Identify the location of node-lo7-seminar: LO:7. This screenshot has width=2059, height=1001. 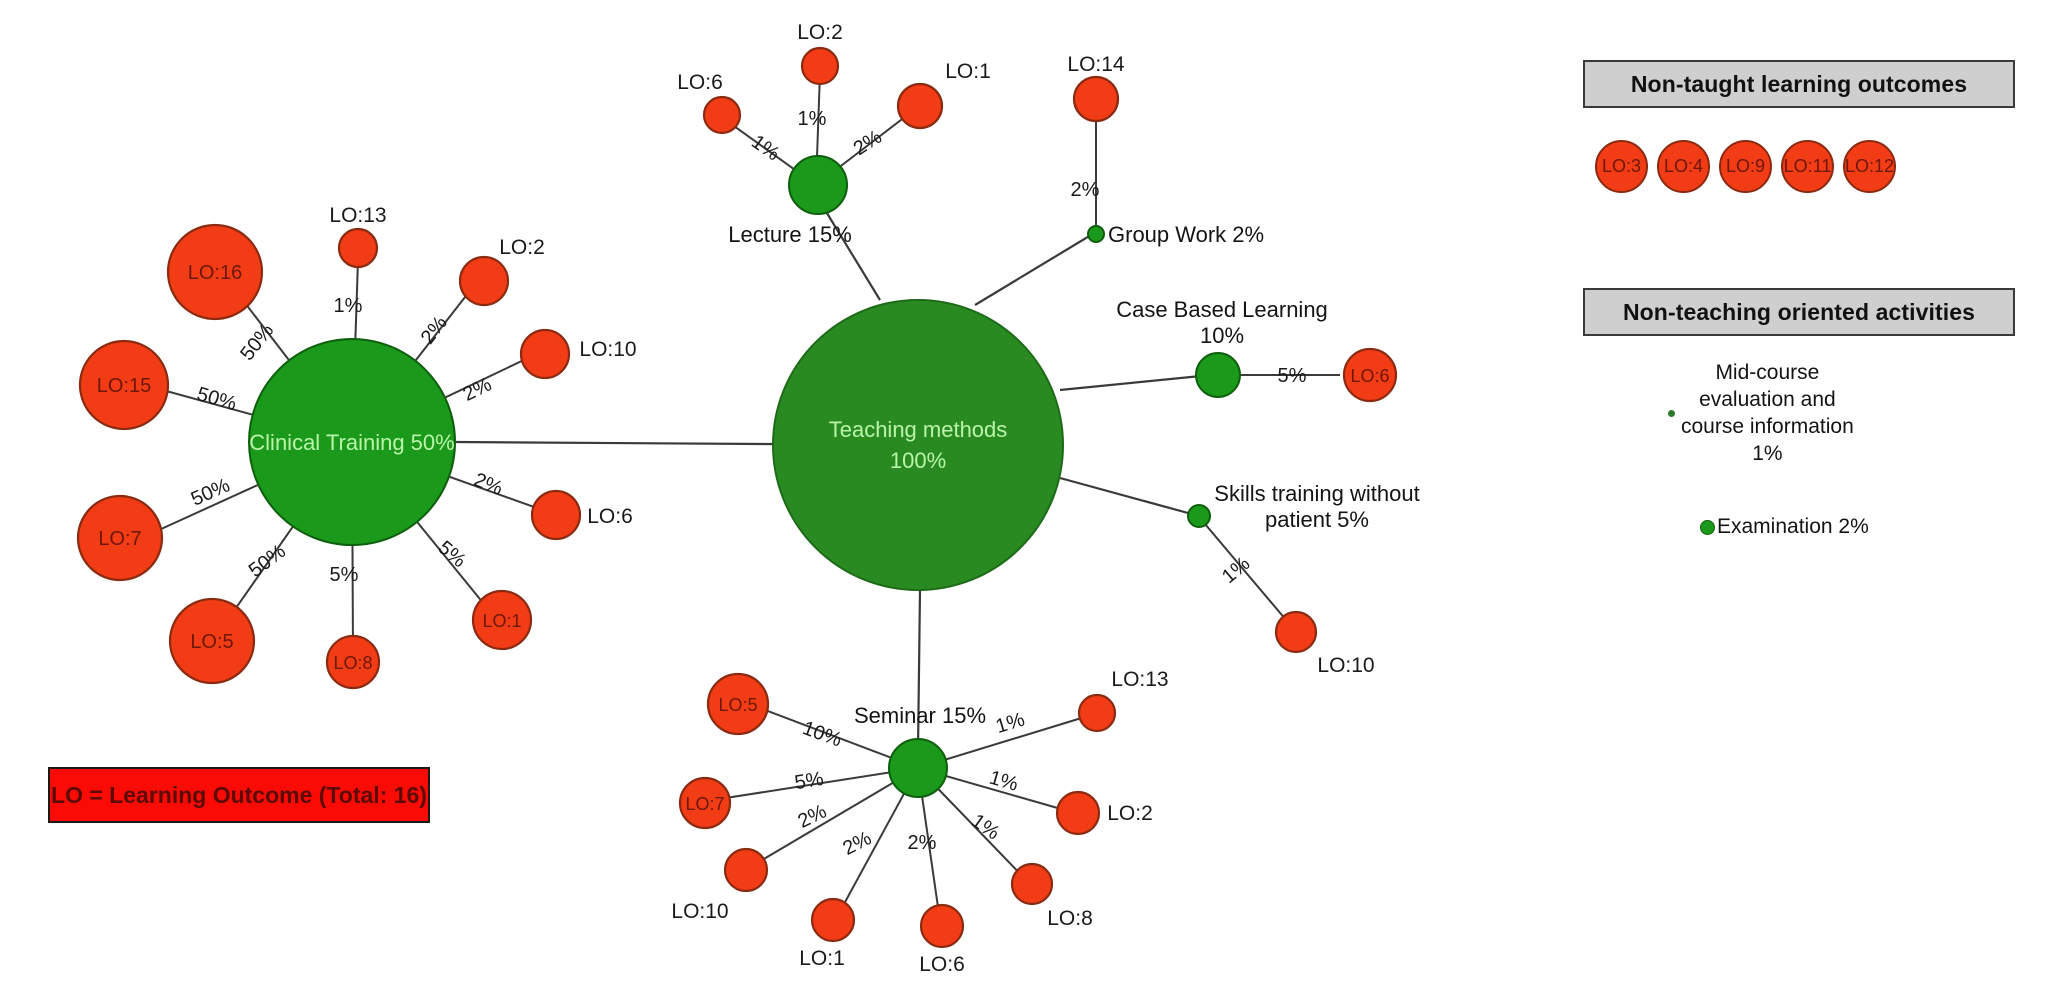
(705, 803).